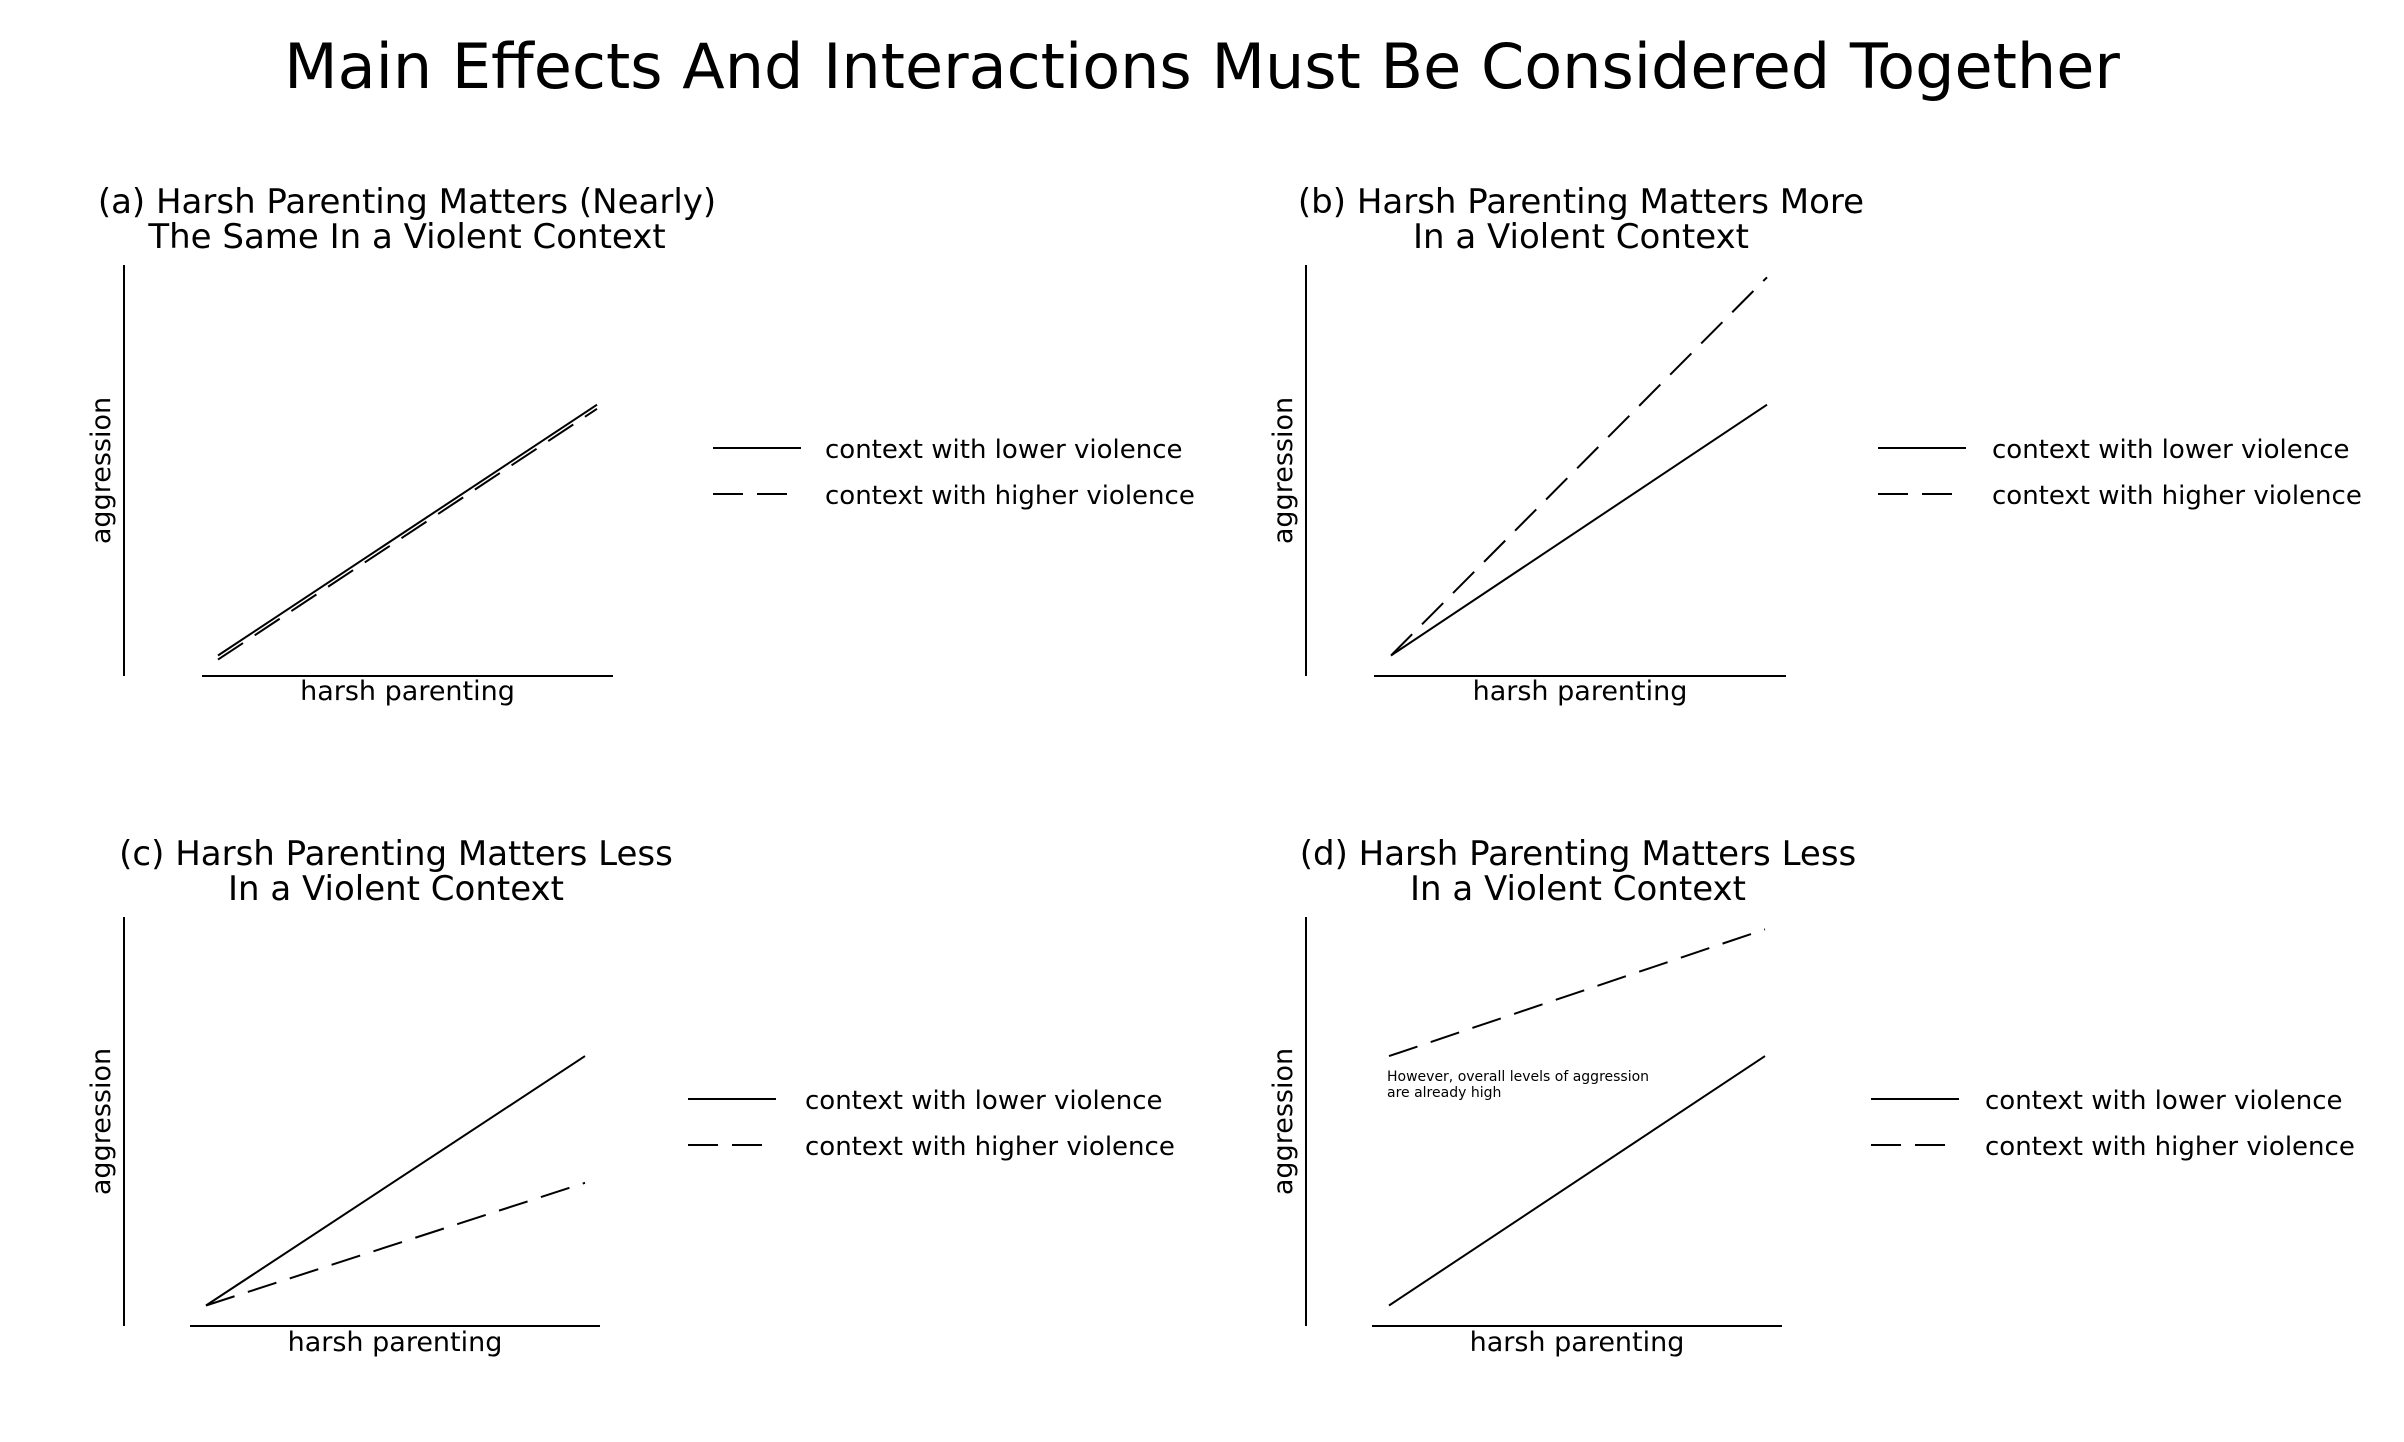 The width and height of the screenshot is (2404, 1442). What do you see at coordinates (1518, 1077) in the screenshot?
I see `annotation-text: However, overall levels of aggression` at bounding box center [1518, 1077].